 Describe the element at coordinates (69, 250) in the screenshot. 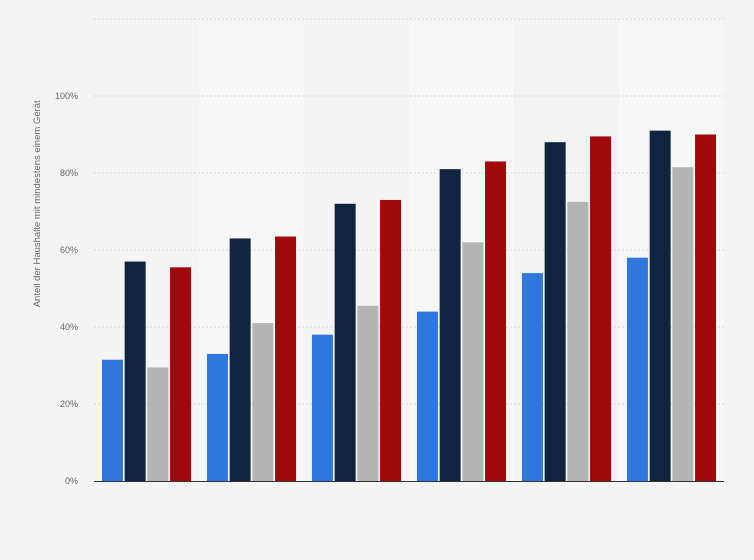

I see `y-tick-label: 60%` at that location.